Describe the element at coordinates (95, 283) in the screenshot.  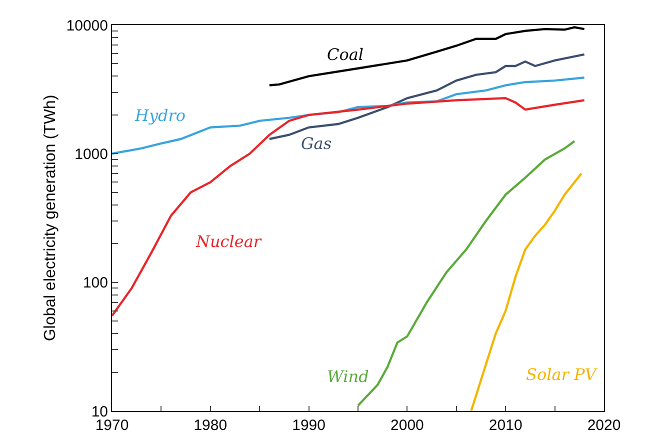
I see `y-tick-label: 100` at that location.